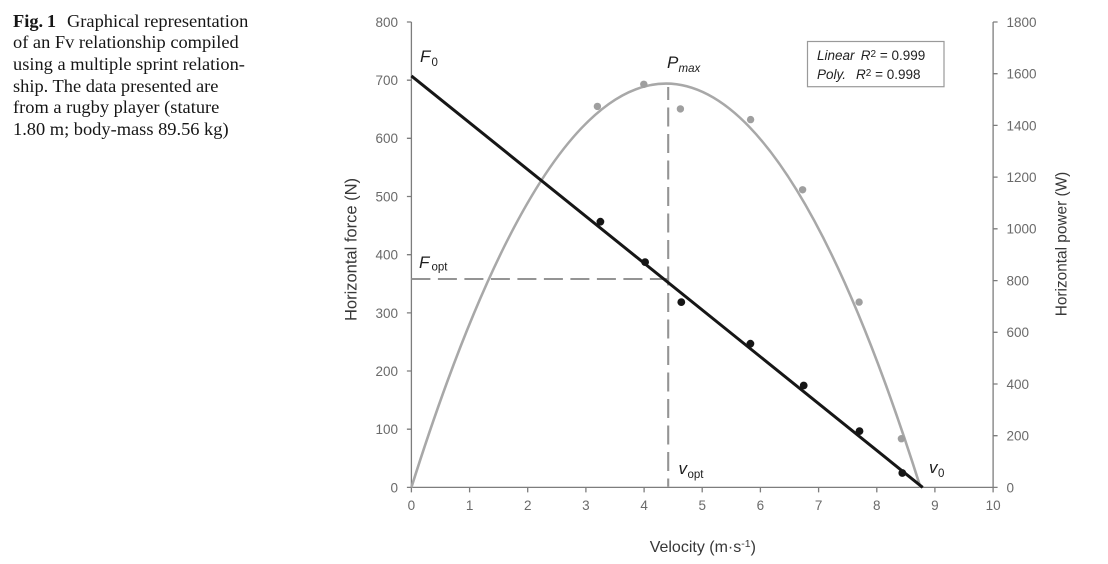 Image resolution: width=1108 pixels, height=564 pixels. Describe the element at coordinates (761, 505) in the screenshot. I see `svg-text: 6` at that location.